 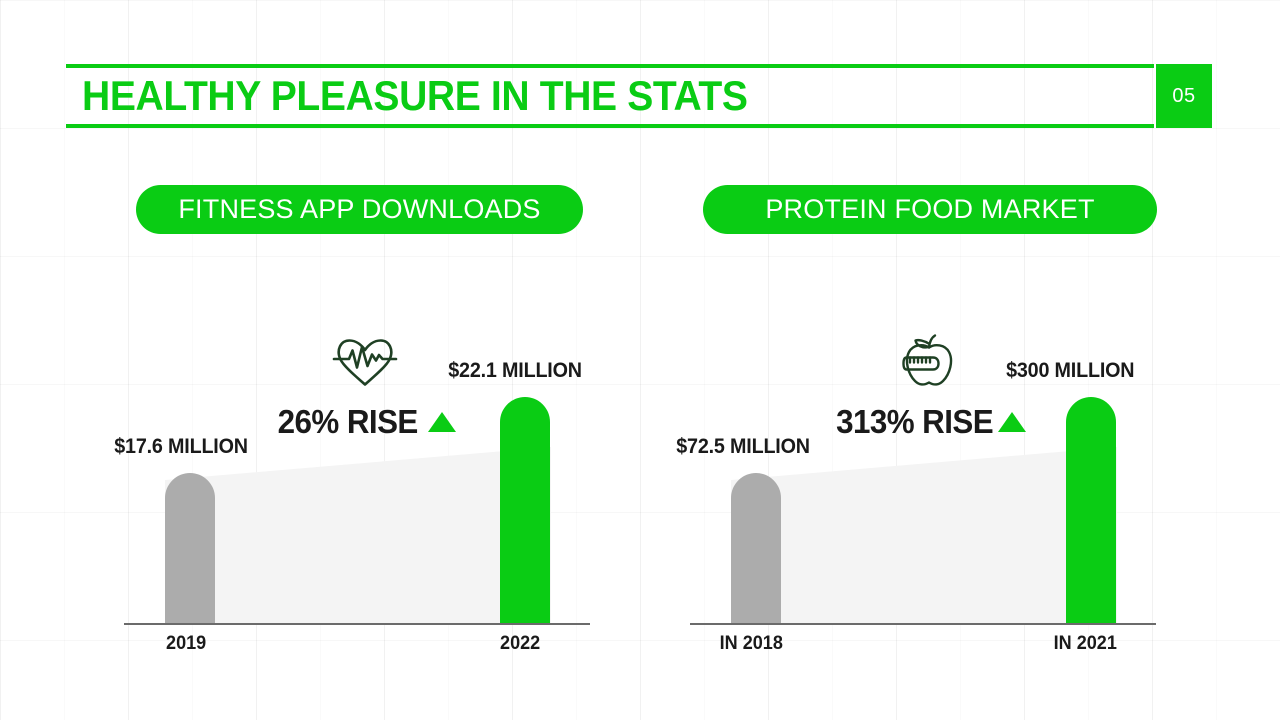 What do you see at coordinates (610, 126) in the screenshot?
I see `header-rule-bottom` at bounding box center [610, 126].